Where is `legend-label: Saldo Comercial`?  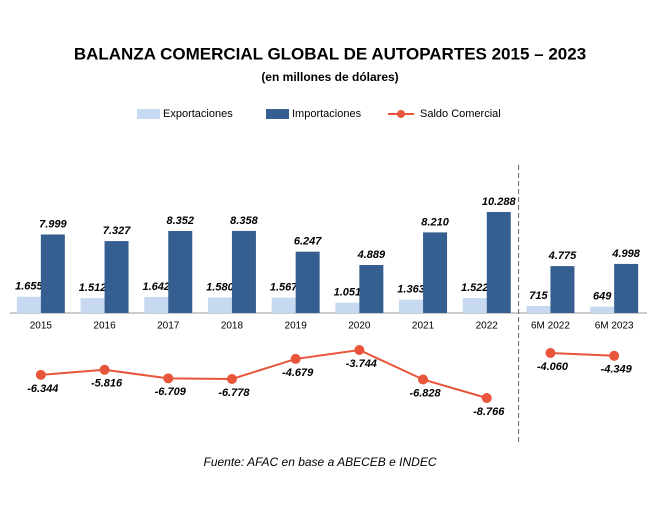
legend-label: Saldo Comercial is located at coordinates (460, 114).